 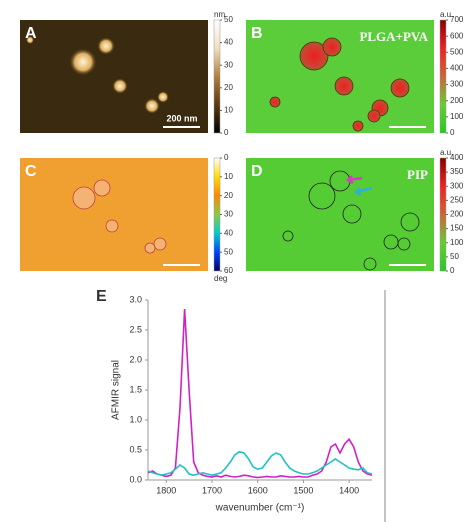 I want to click on panel-label: A, so click(x=31, y=33).